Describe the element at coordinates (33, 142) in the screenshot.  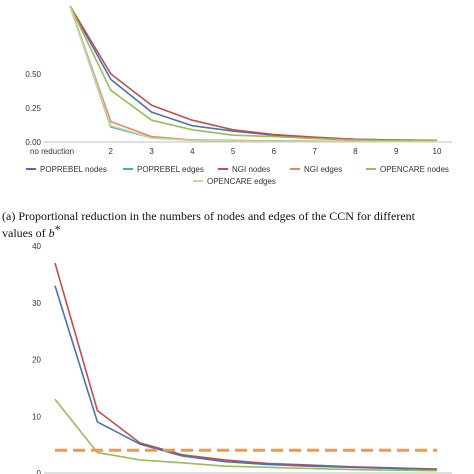
I see `y-tick-label: 0.00` at that location.